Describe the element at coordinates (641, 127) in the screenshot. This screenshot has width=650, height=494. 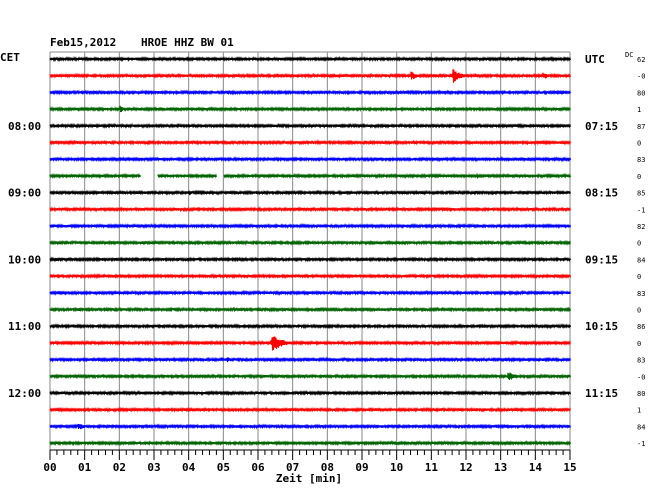
I see `dc-offset-label: 87` at that location.